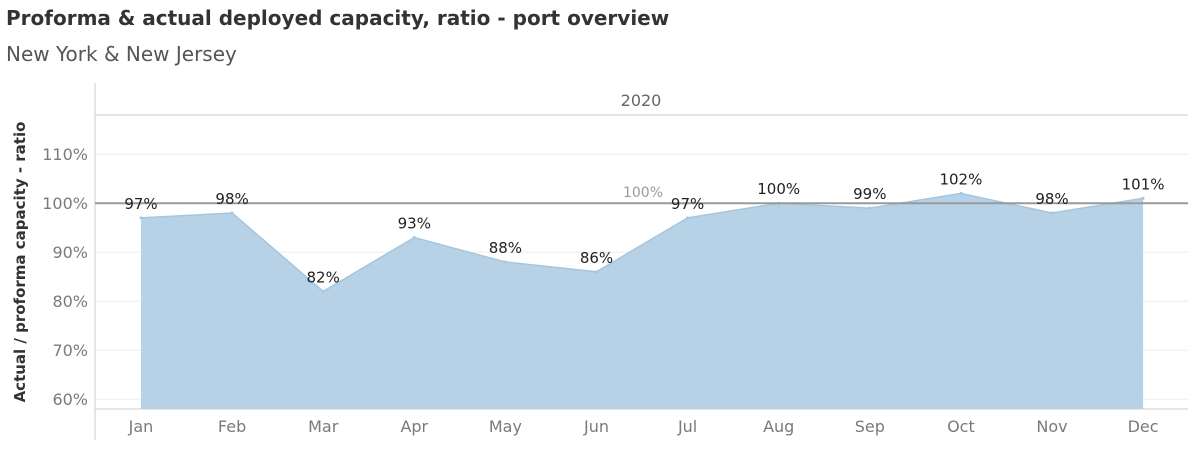  I want to click on data-label: 99%, so click(869, 194).